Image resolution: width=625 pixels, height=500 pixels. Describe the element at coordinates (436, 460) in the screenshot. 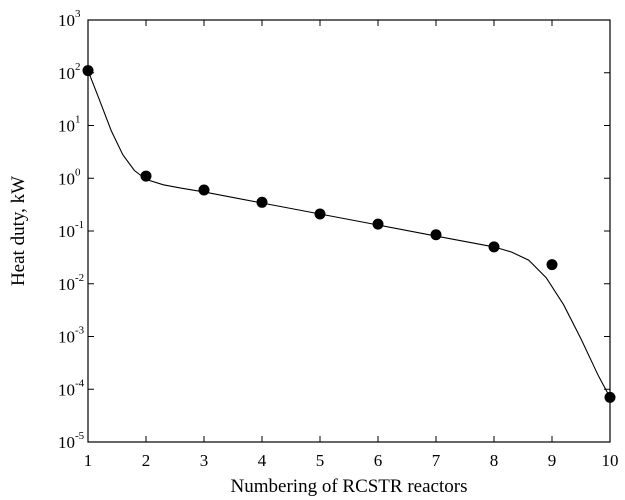

I see `x-tick-label: 7` at that location.